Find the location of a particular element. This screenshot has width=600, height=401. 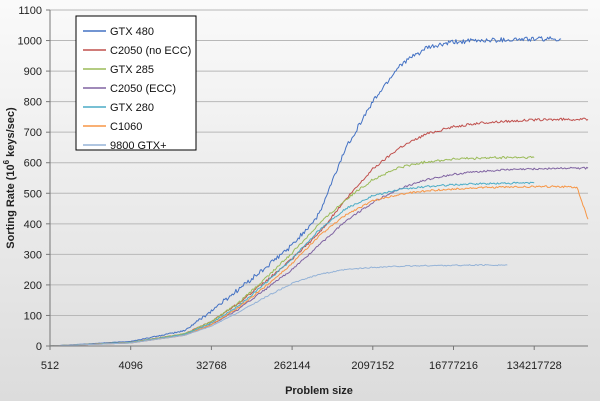

y-tick-label: 600 is located at coordinates (33, 164).